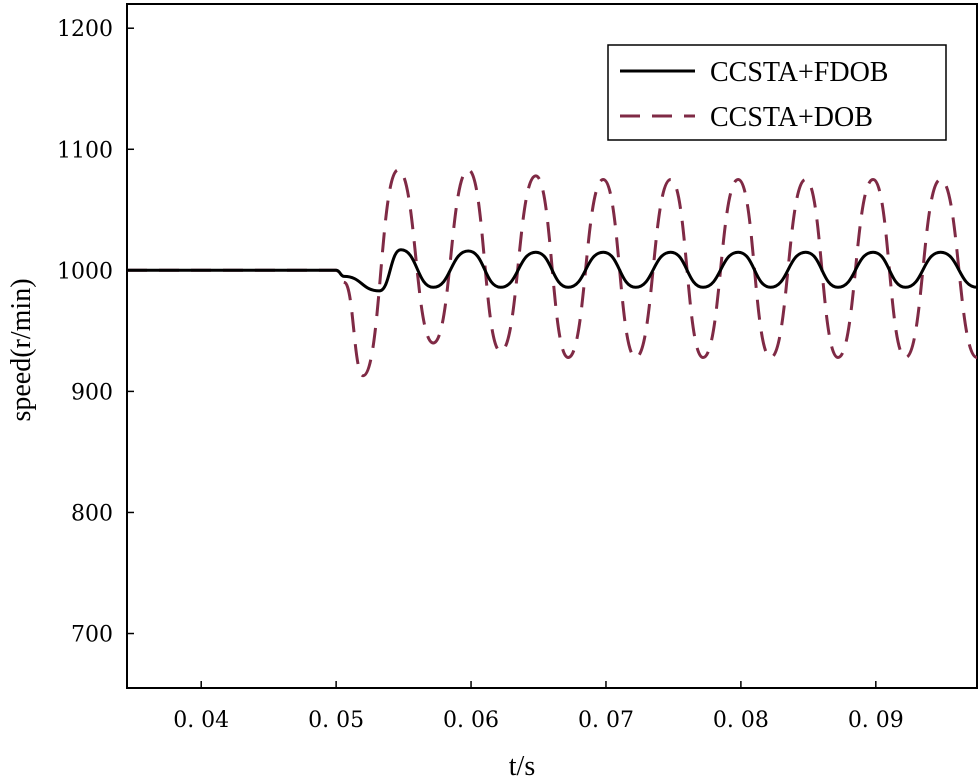 The image size is (980, 780). Describe the element at coordinates (336, 720) in the screenshot. I see `x-tick-label: 0. 05` at that location.